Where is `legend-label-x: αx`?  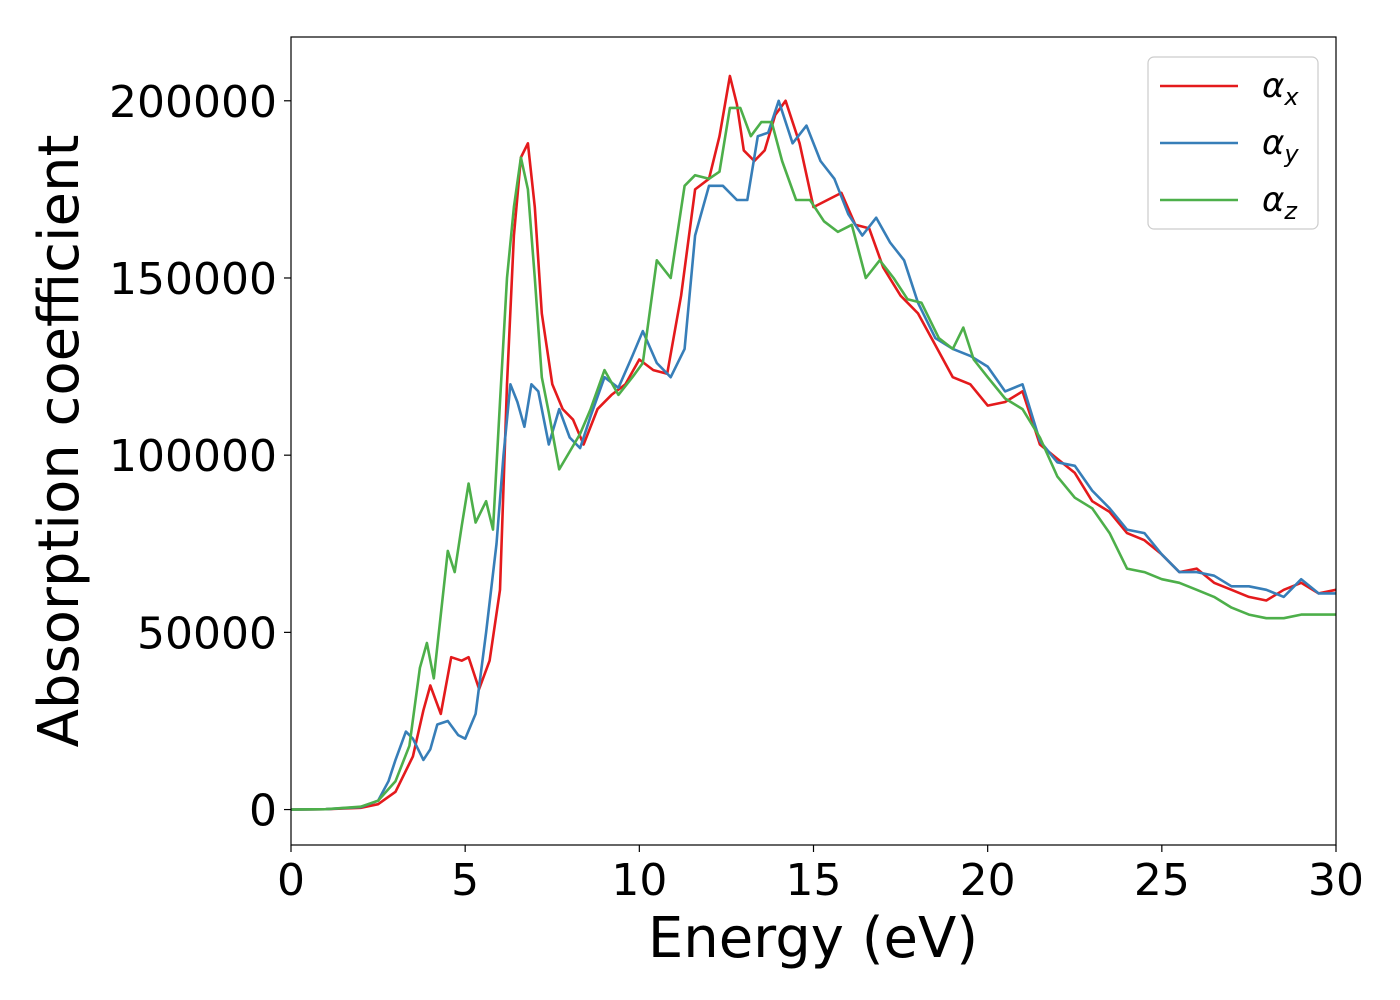
legend-label-x: αx is located at coordinates (1280, 88).